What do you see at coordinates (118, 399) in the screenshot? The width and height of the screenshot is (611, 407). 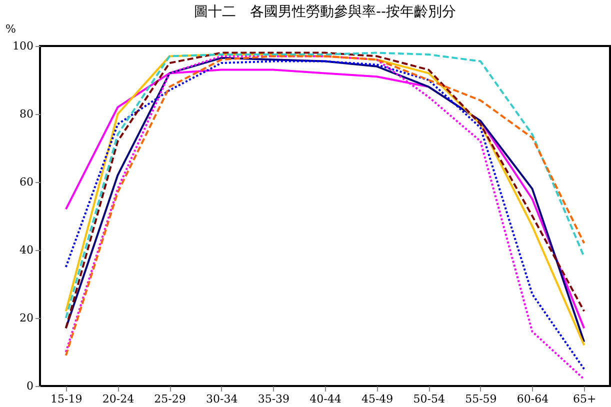 I see `x-tick-label: 20-24` at bounding box center [118, 399].